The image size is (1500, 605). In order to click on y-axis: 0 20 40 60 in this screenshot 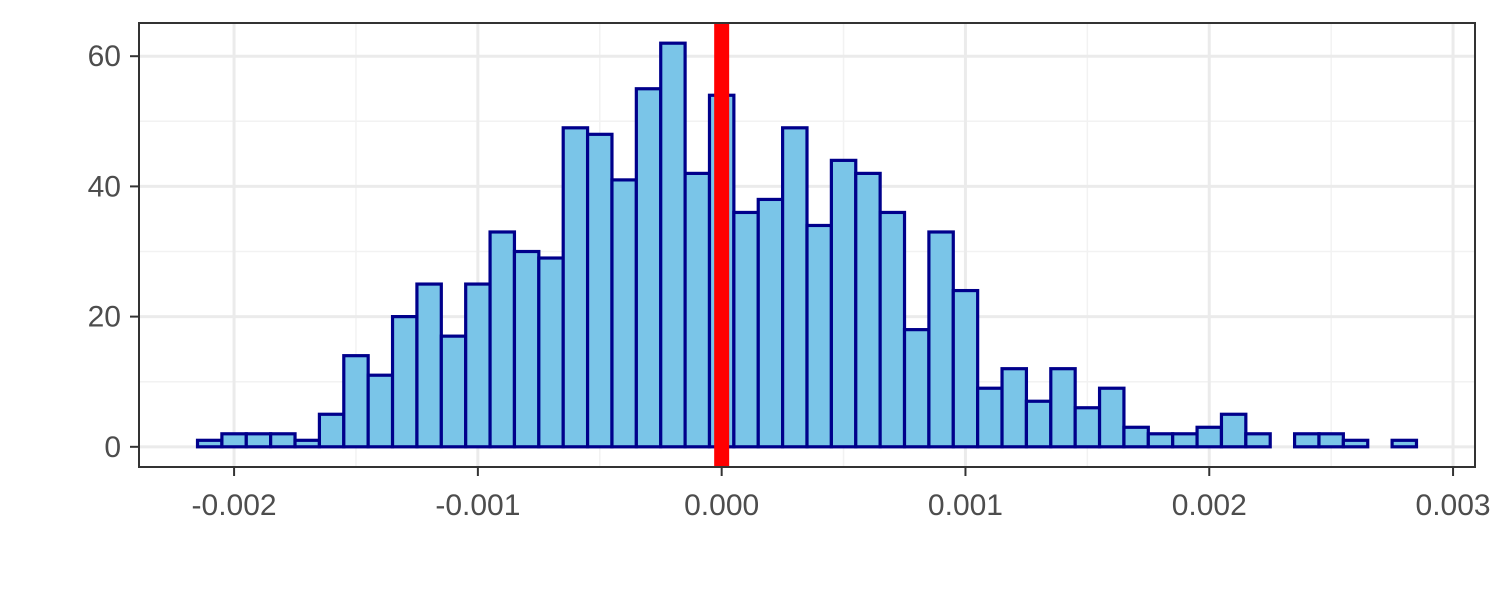, I will do `click(113, 252)`.